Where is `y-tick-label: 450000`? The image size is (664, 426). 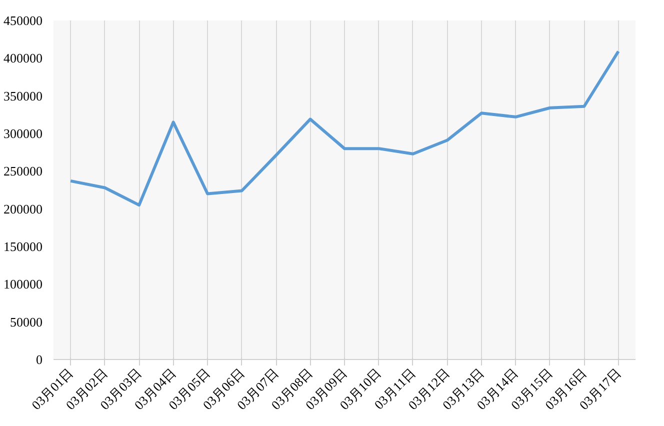
y-tick-label: 450000 is located at coordinates (23, 20).